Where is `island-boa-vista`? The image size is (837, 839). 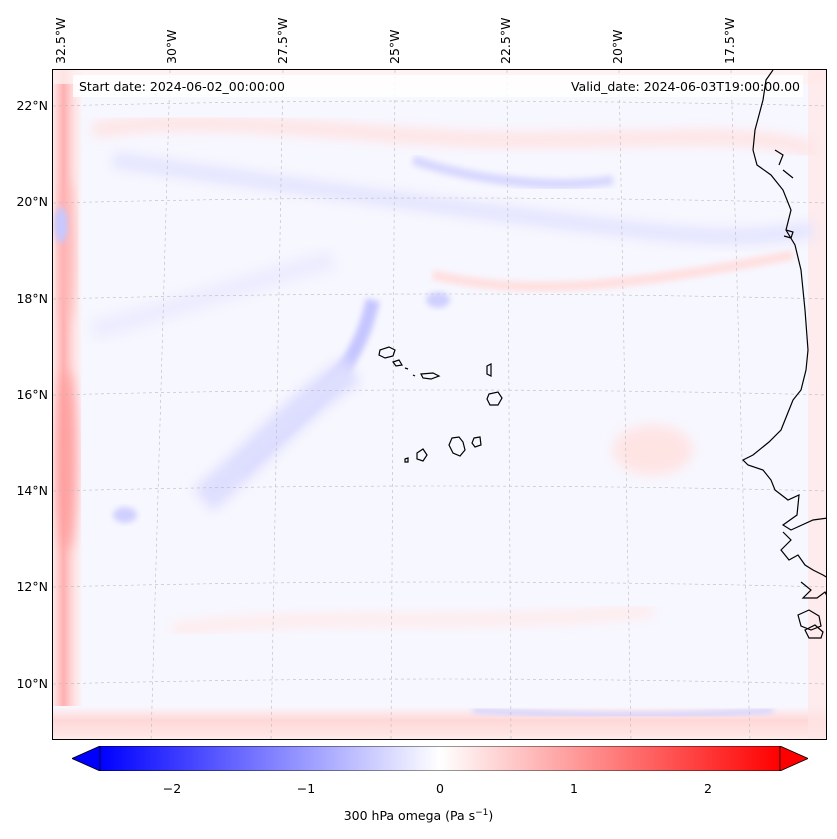
island-boa-vista is located at coordinates (494, 398).